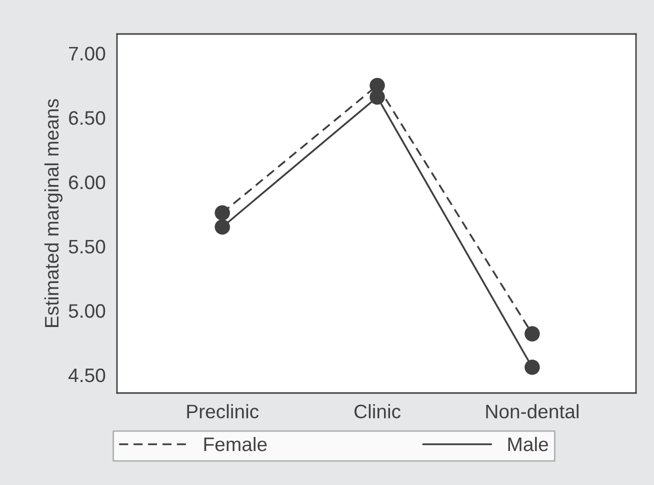  What do you see at coordinates (87, 53) in the screenshot?
I see `y-tick-label: 7.00` at bounding box center [87, 53].